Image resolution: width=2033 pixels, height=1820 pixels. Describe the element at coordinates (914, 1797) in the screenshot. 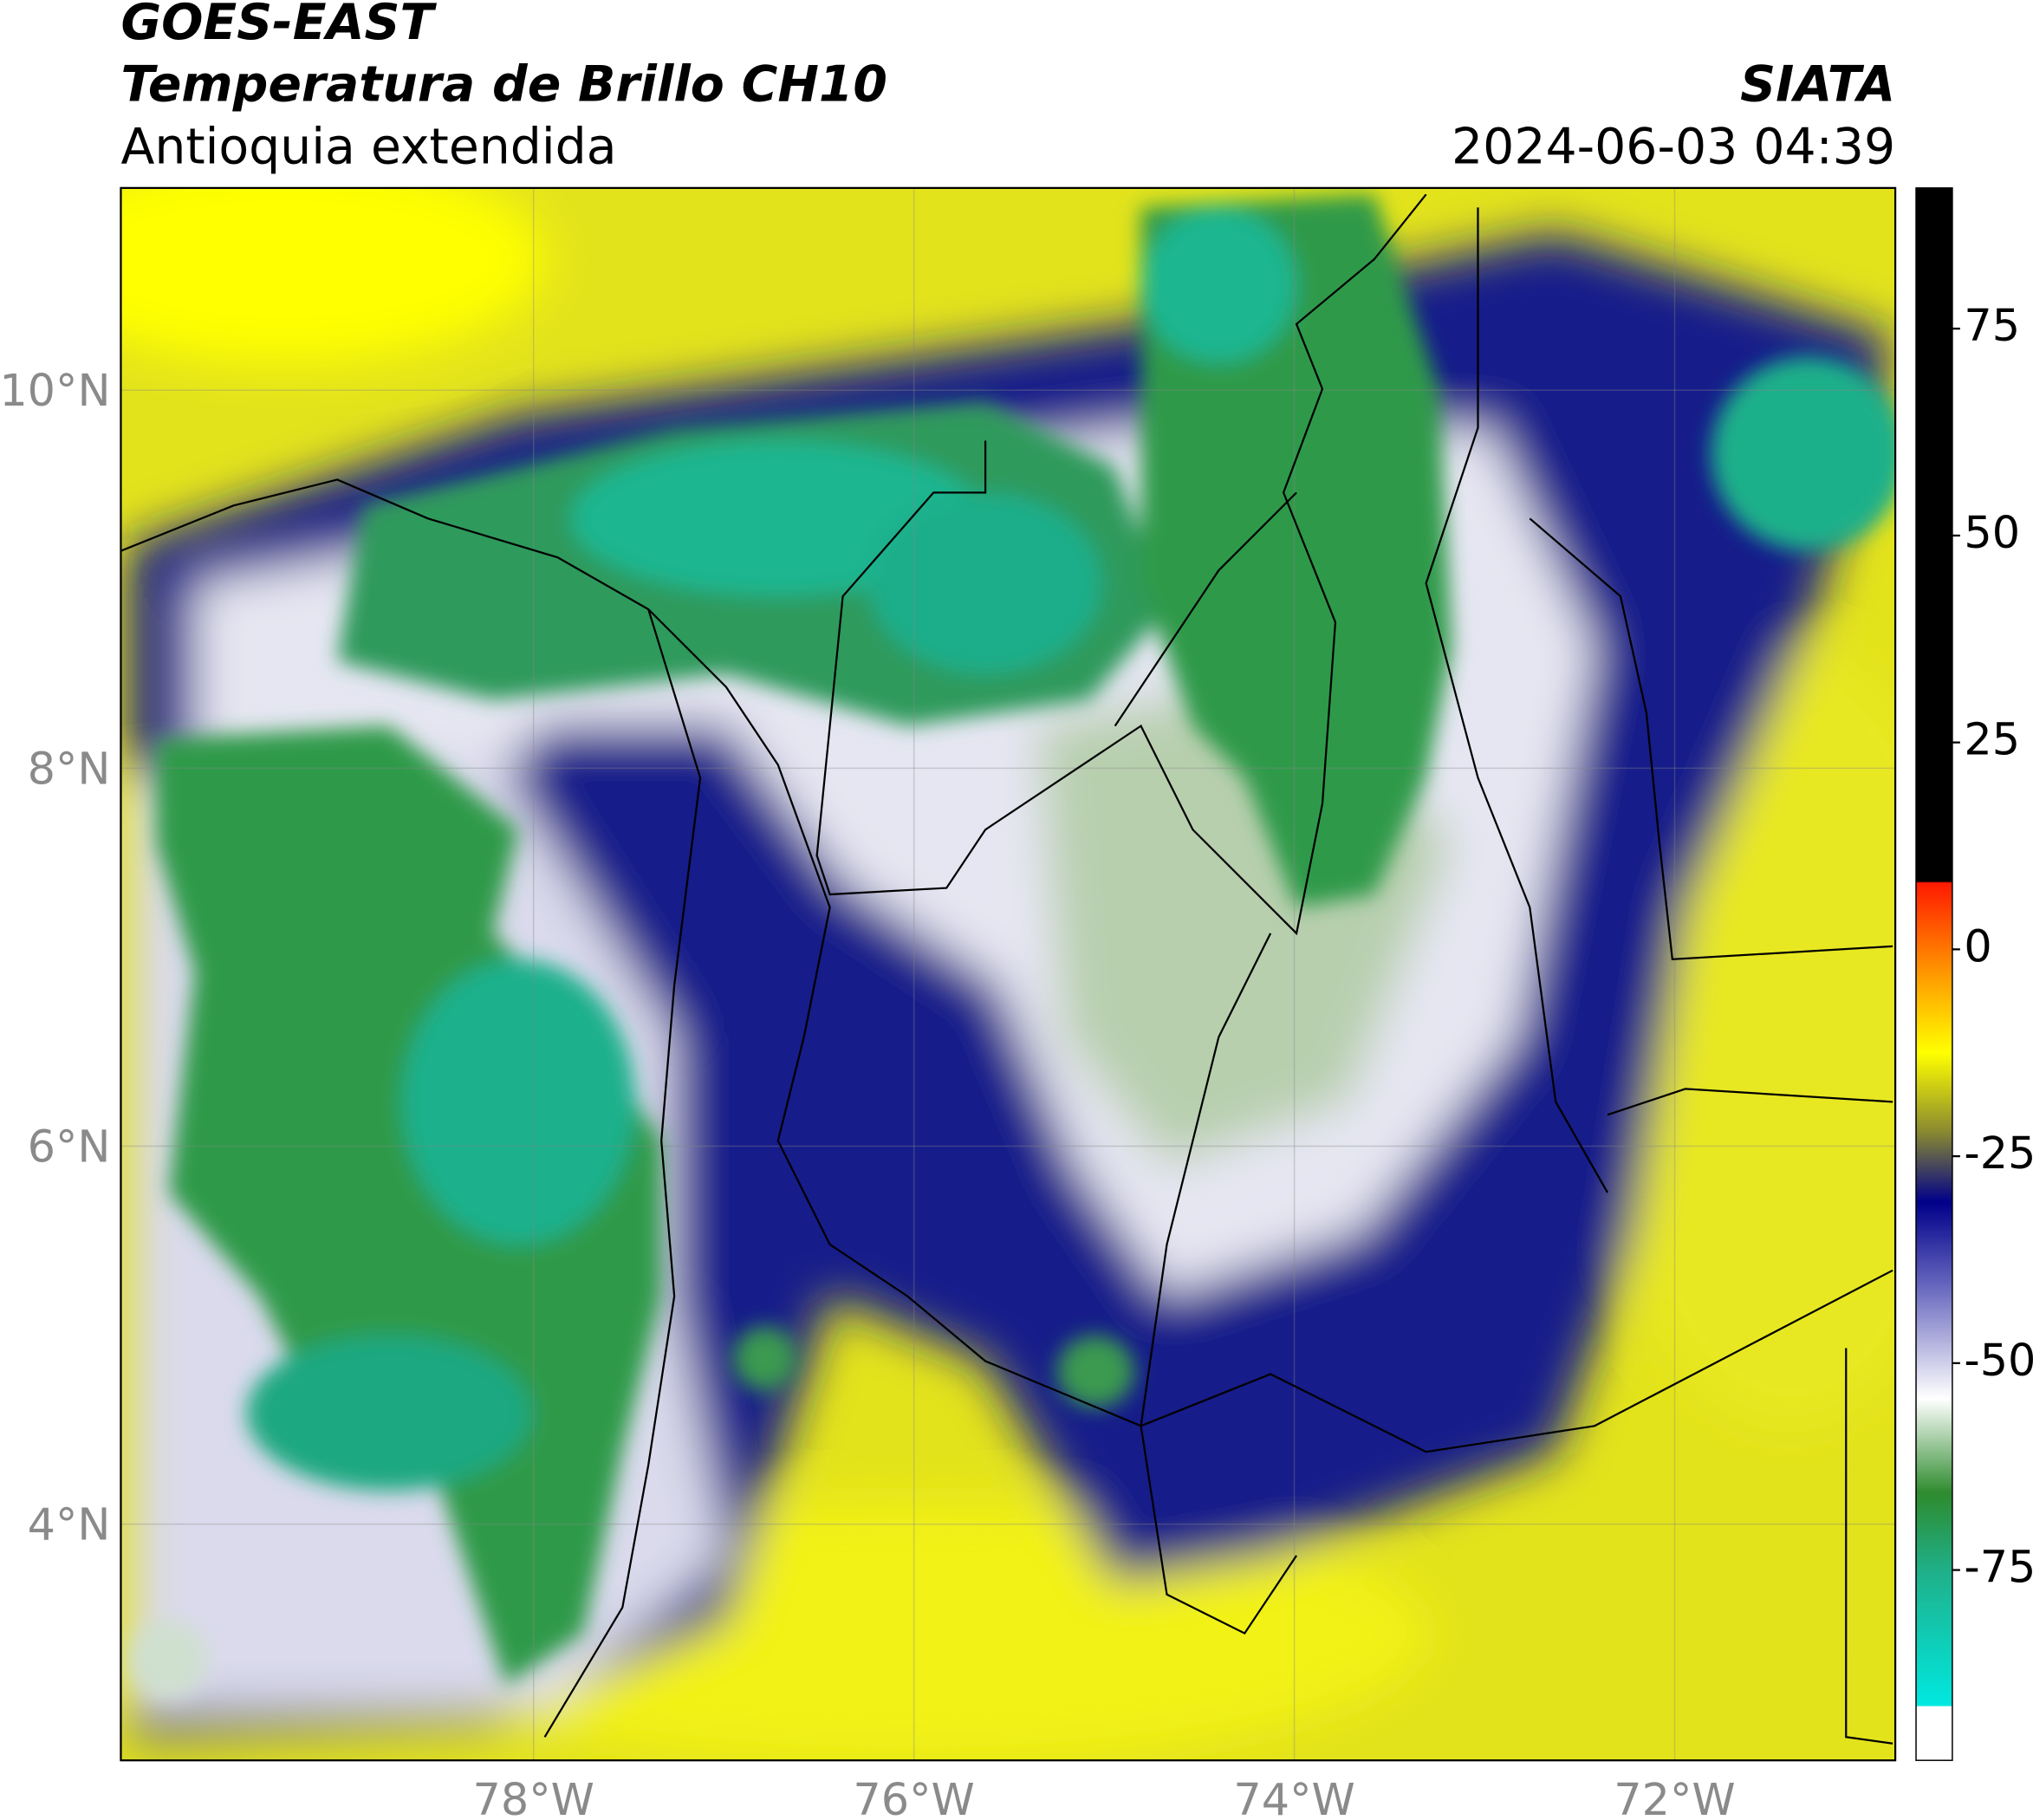

I see `lon-tick-label: 76°W` at that location.